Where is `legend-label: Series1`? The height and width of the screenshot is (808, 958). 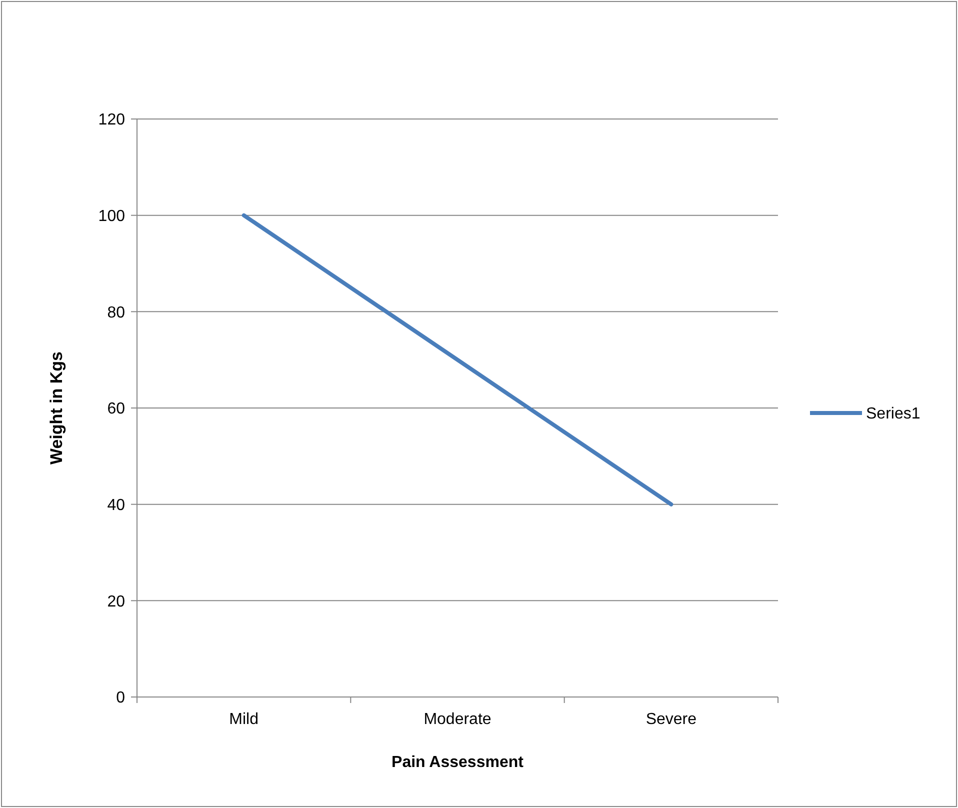 legend-label: Series1 is located at coordinates (893, 414).